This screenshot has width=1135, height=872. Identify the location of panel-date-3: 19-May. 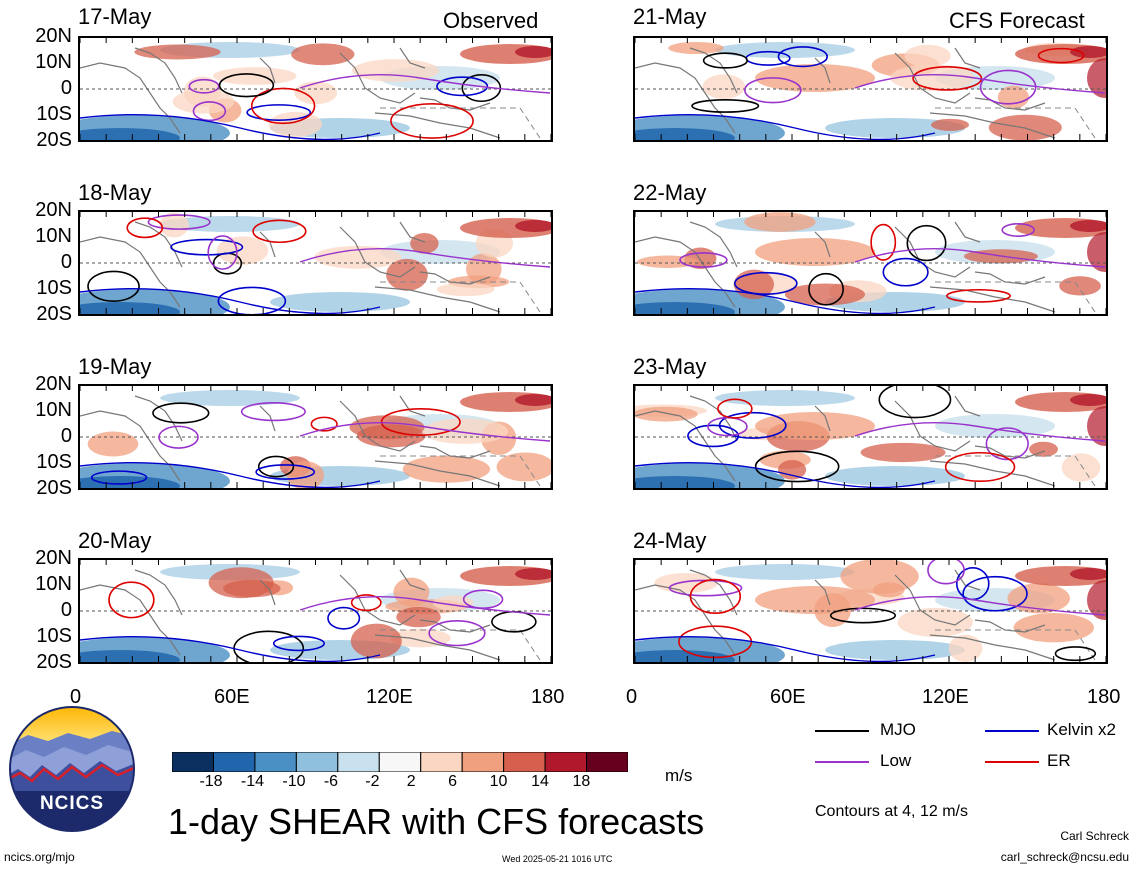
(115, 366).